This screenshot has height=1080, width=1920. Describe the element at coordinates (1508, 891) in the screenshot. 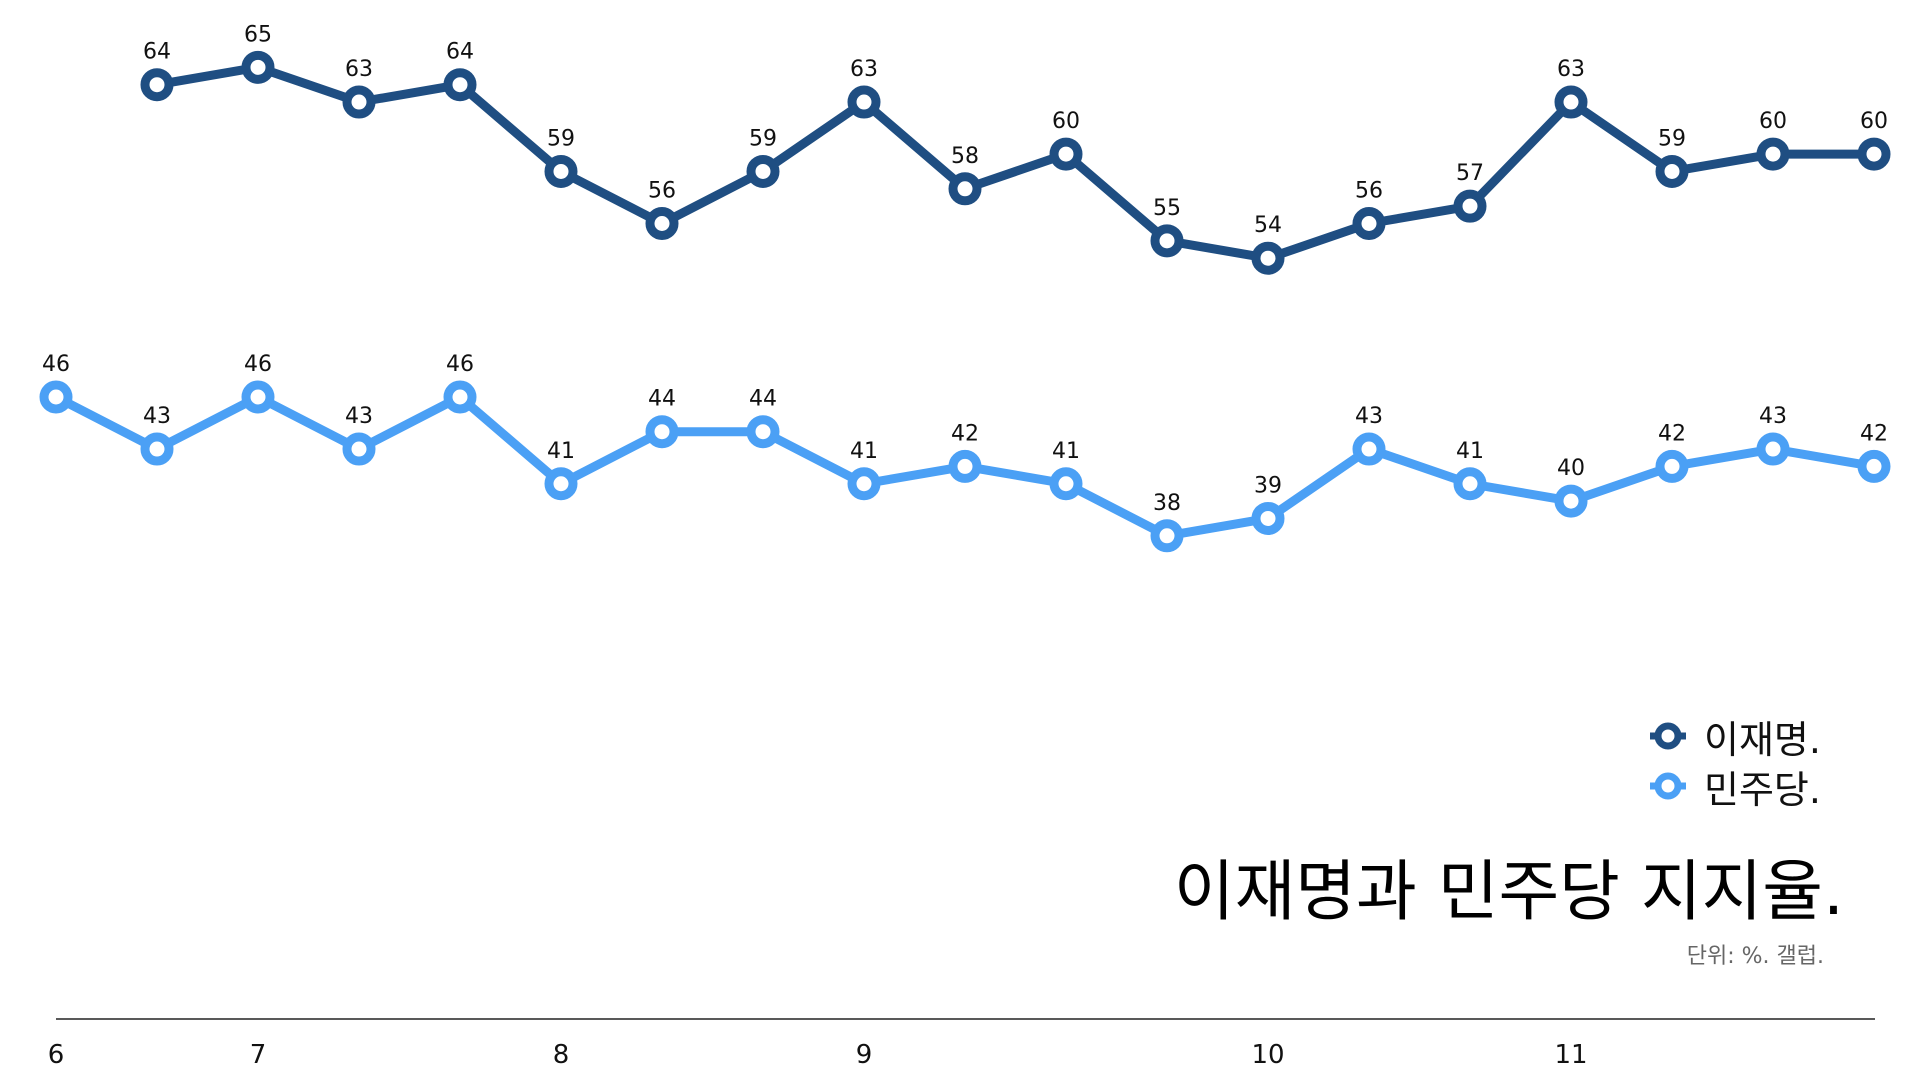

I see `chart-title: 이재명과 민주당 지지율.` at that location.